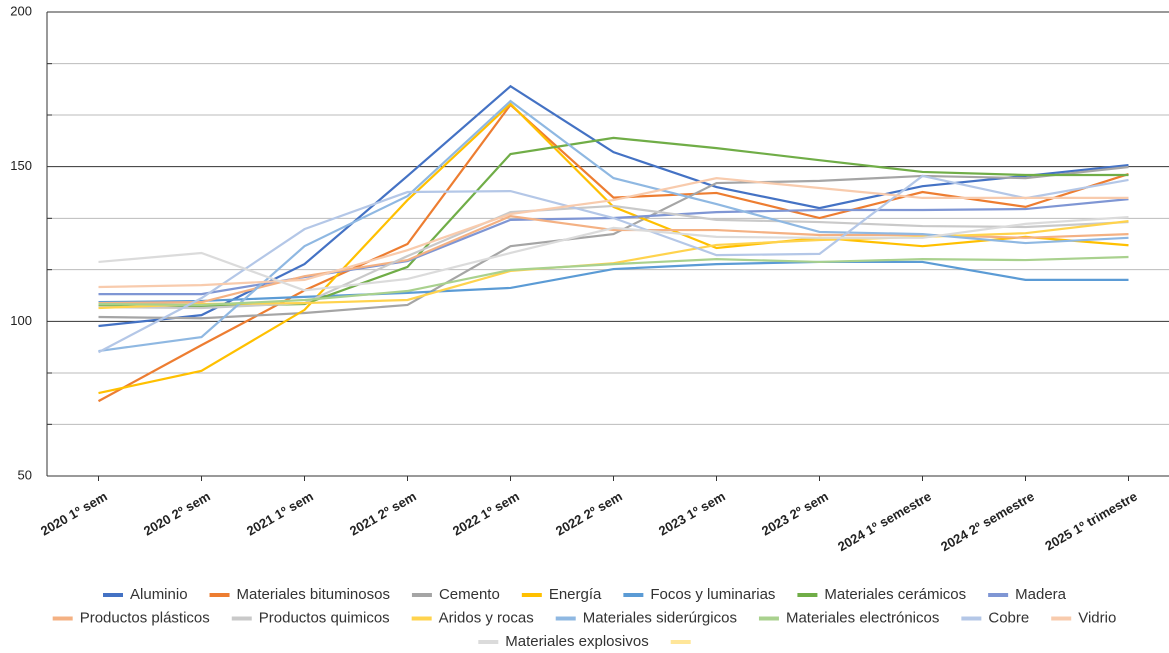 The width and height of the screenshot is (1169, 653). What do you see at coordinates (589, 514) in the screenshot?
I see `x-tick-label: 2022 2º sem` at bounding box center [589, 514].